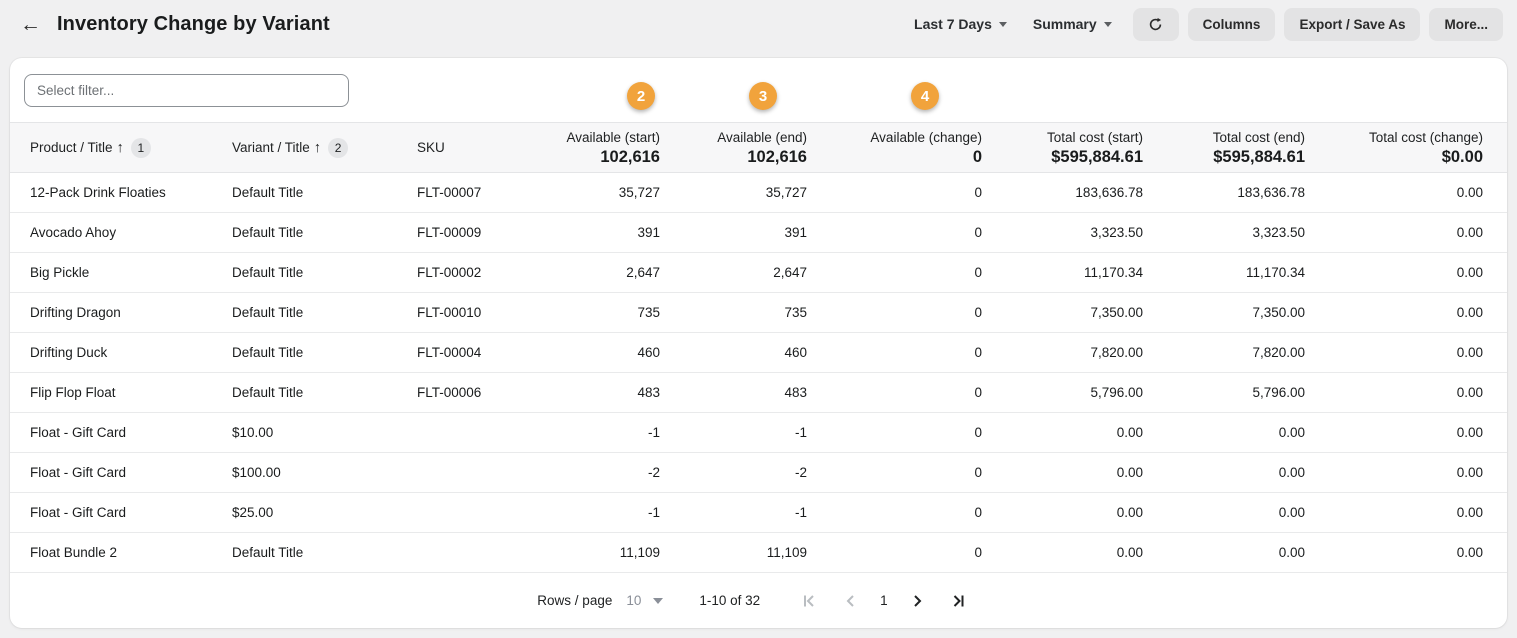 The image size is (1517, 638). What do you see at coordinates (895, 147) in the screenshot?
I see `column-header-available-change: Available (change) 0` at bounding box center [895, 147].